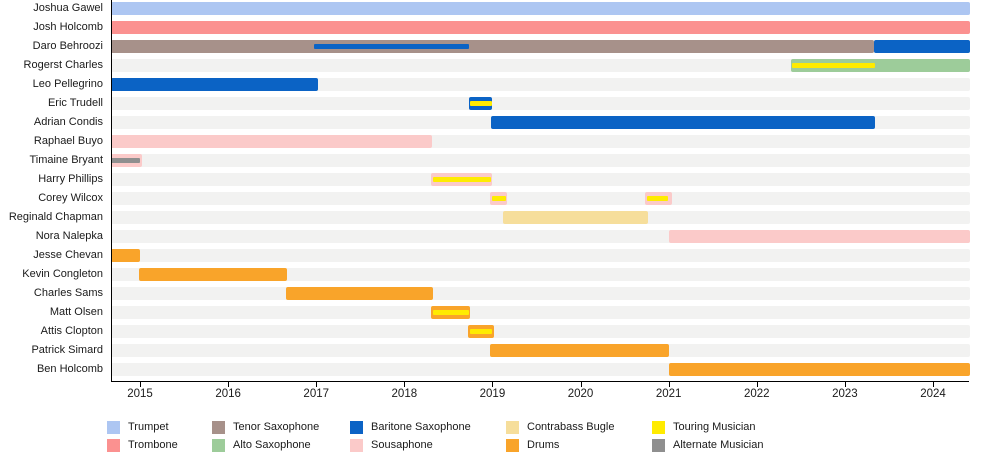 The image size is (1000, 458). Describe the element at coordinates (714, 427) in the screenshot. I see `legend-label-touring: Touring Musician` at that location.